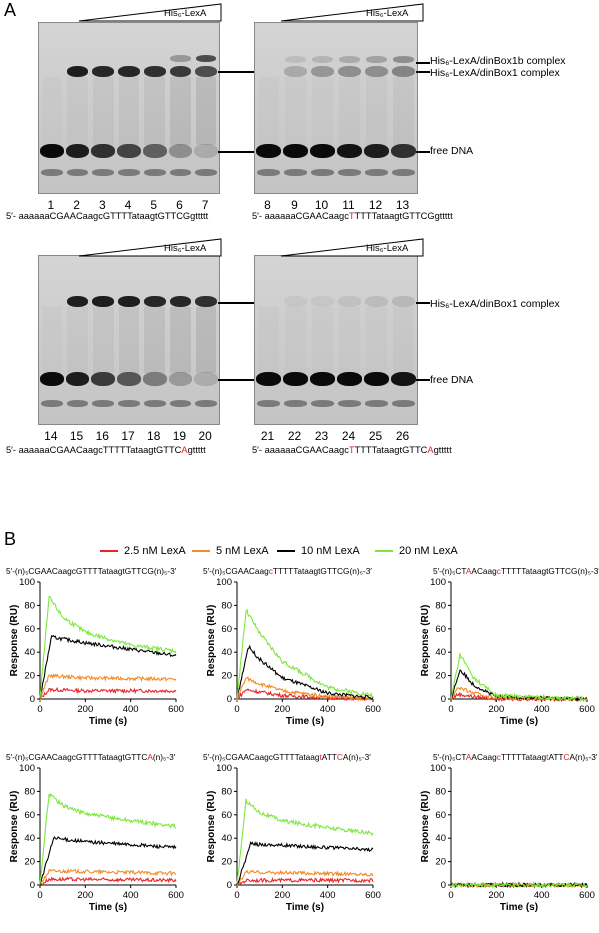  I want to click on lane-number: 1, so click(51, 205).